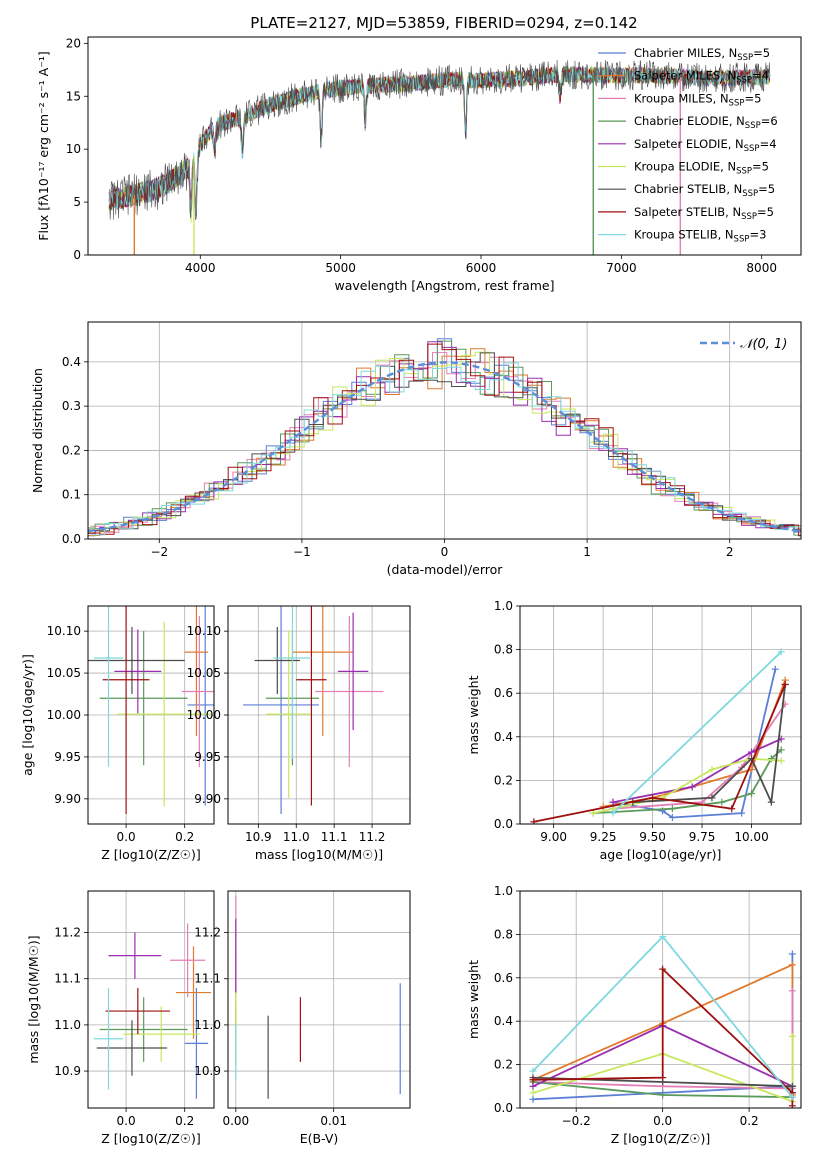 This screenshot has height=1170, width=819. I want to click on x-tick-label: 5000, so click(340, 268).